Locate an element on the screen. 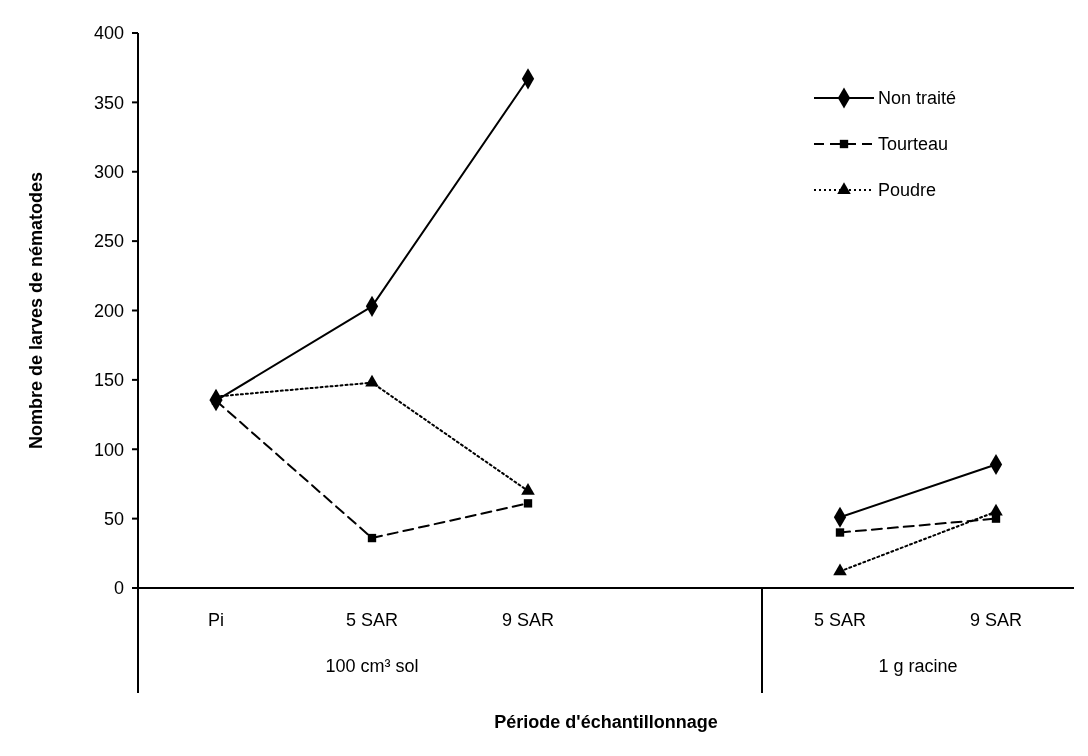 The width and height of the screenshot is (1088, 756). y-tick-label: 150 is located at coordinates (108, 380).